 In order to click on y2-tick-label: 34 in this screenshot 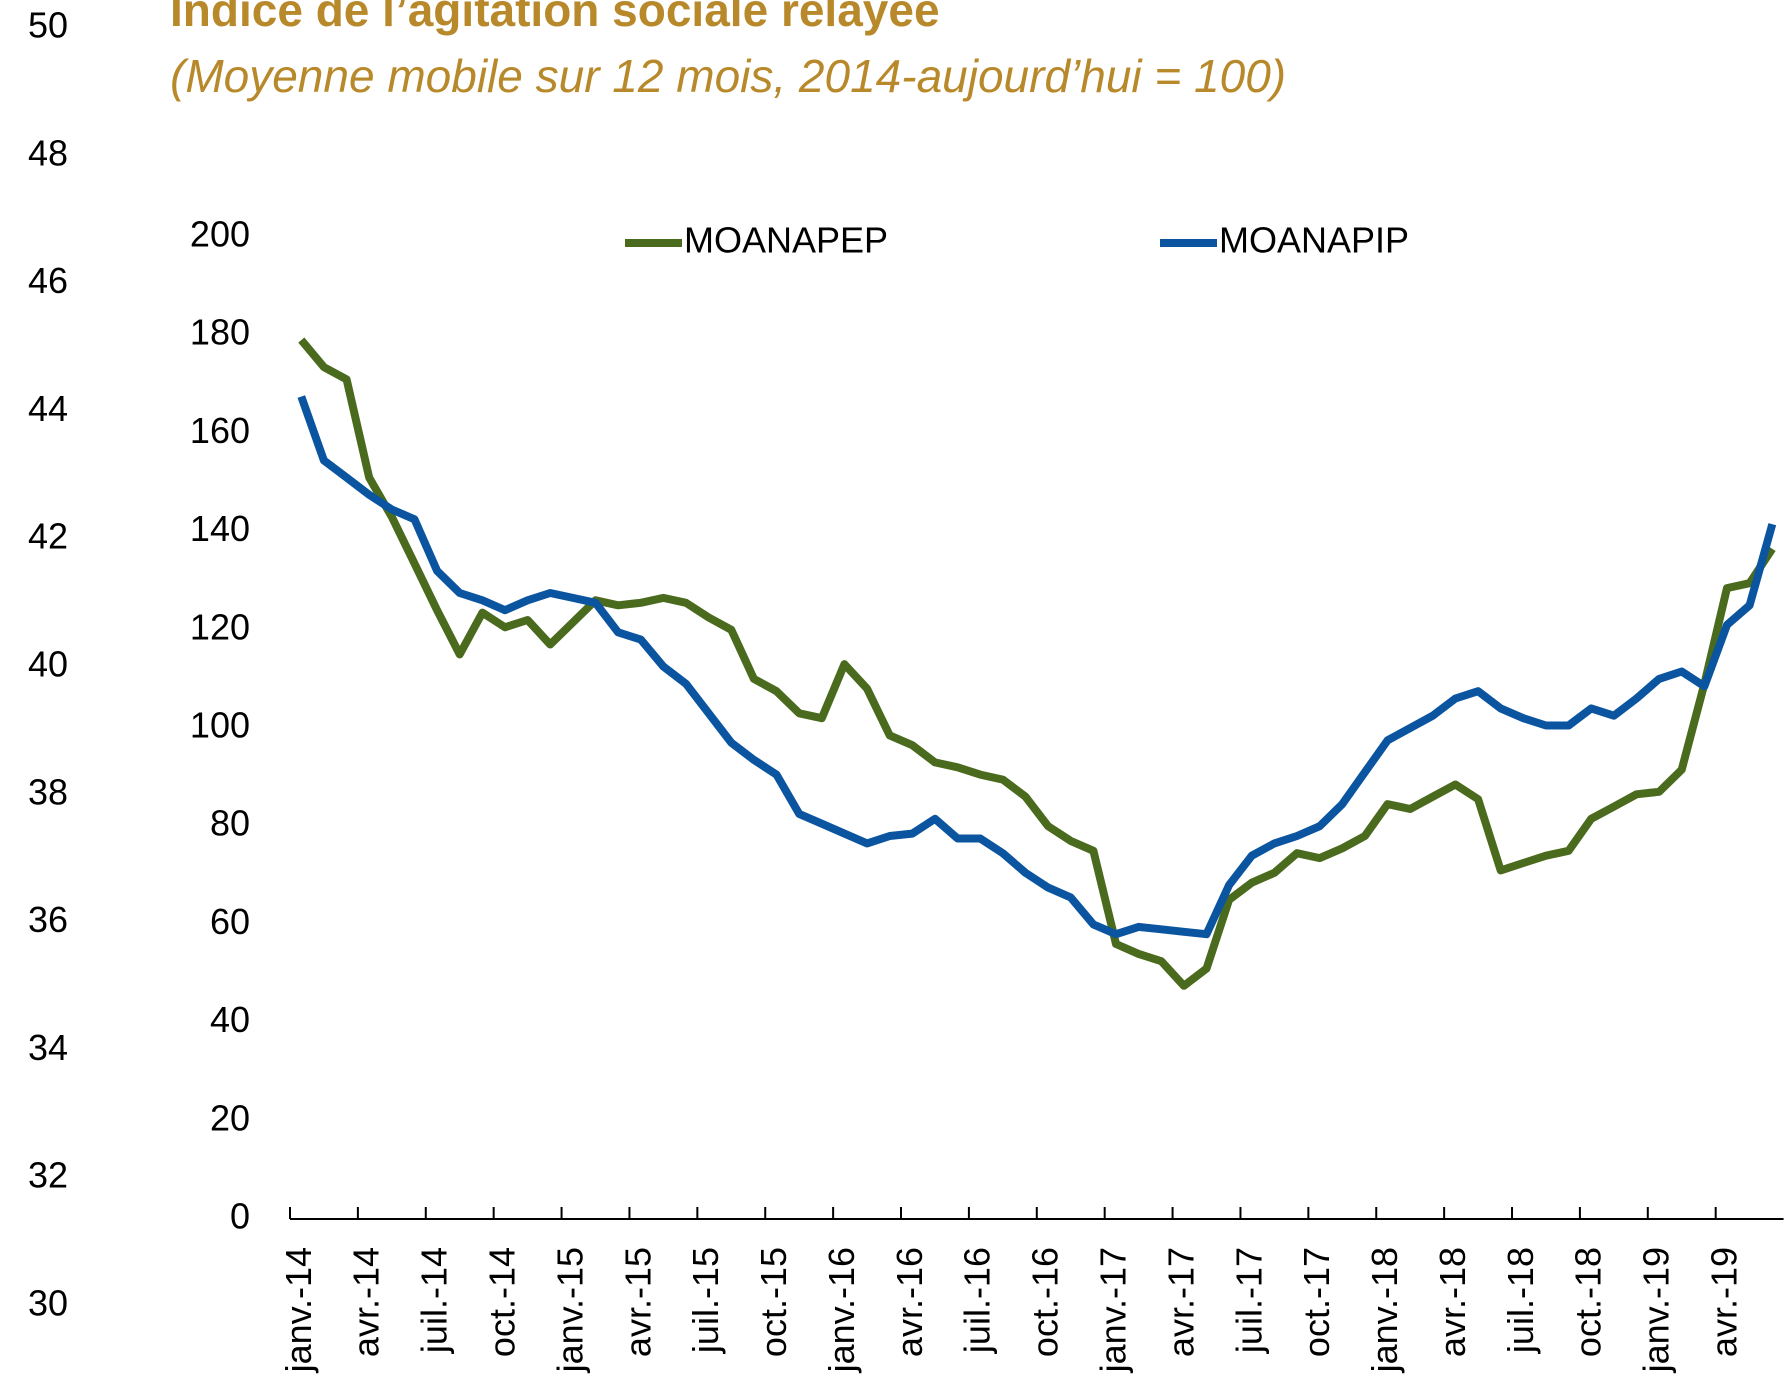, I will do `click(48, 1047)`.